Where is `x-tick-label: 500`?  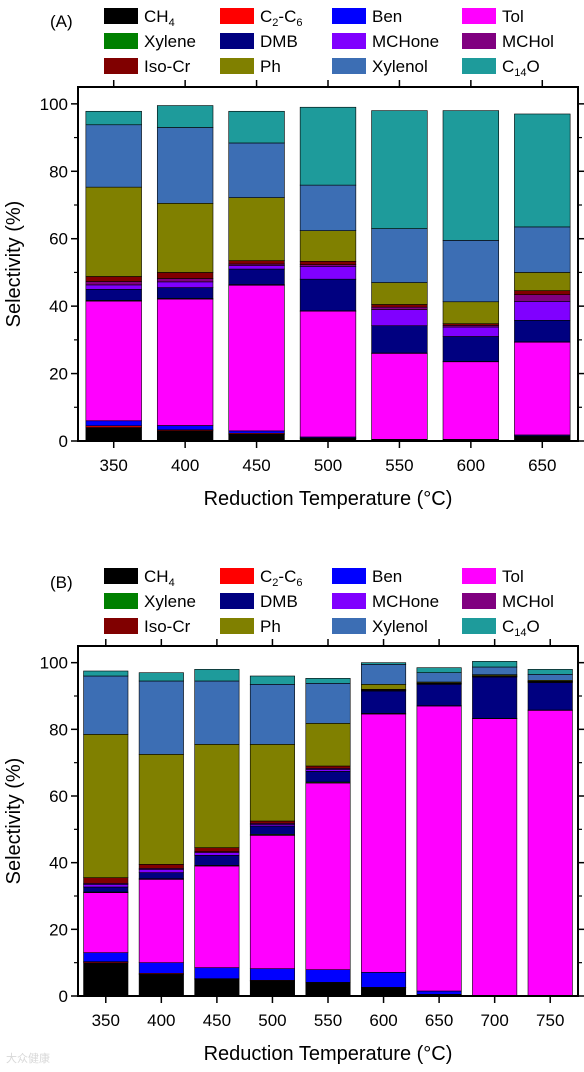
x-tick-label: 500 is located at coordinates (272, 1020).